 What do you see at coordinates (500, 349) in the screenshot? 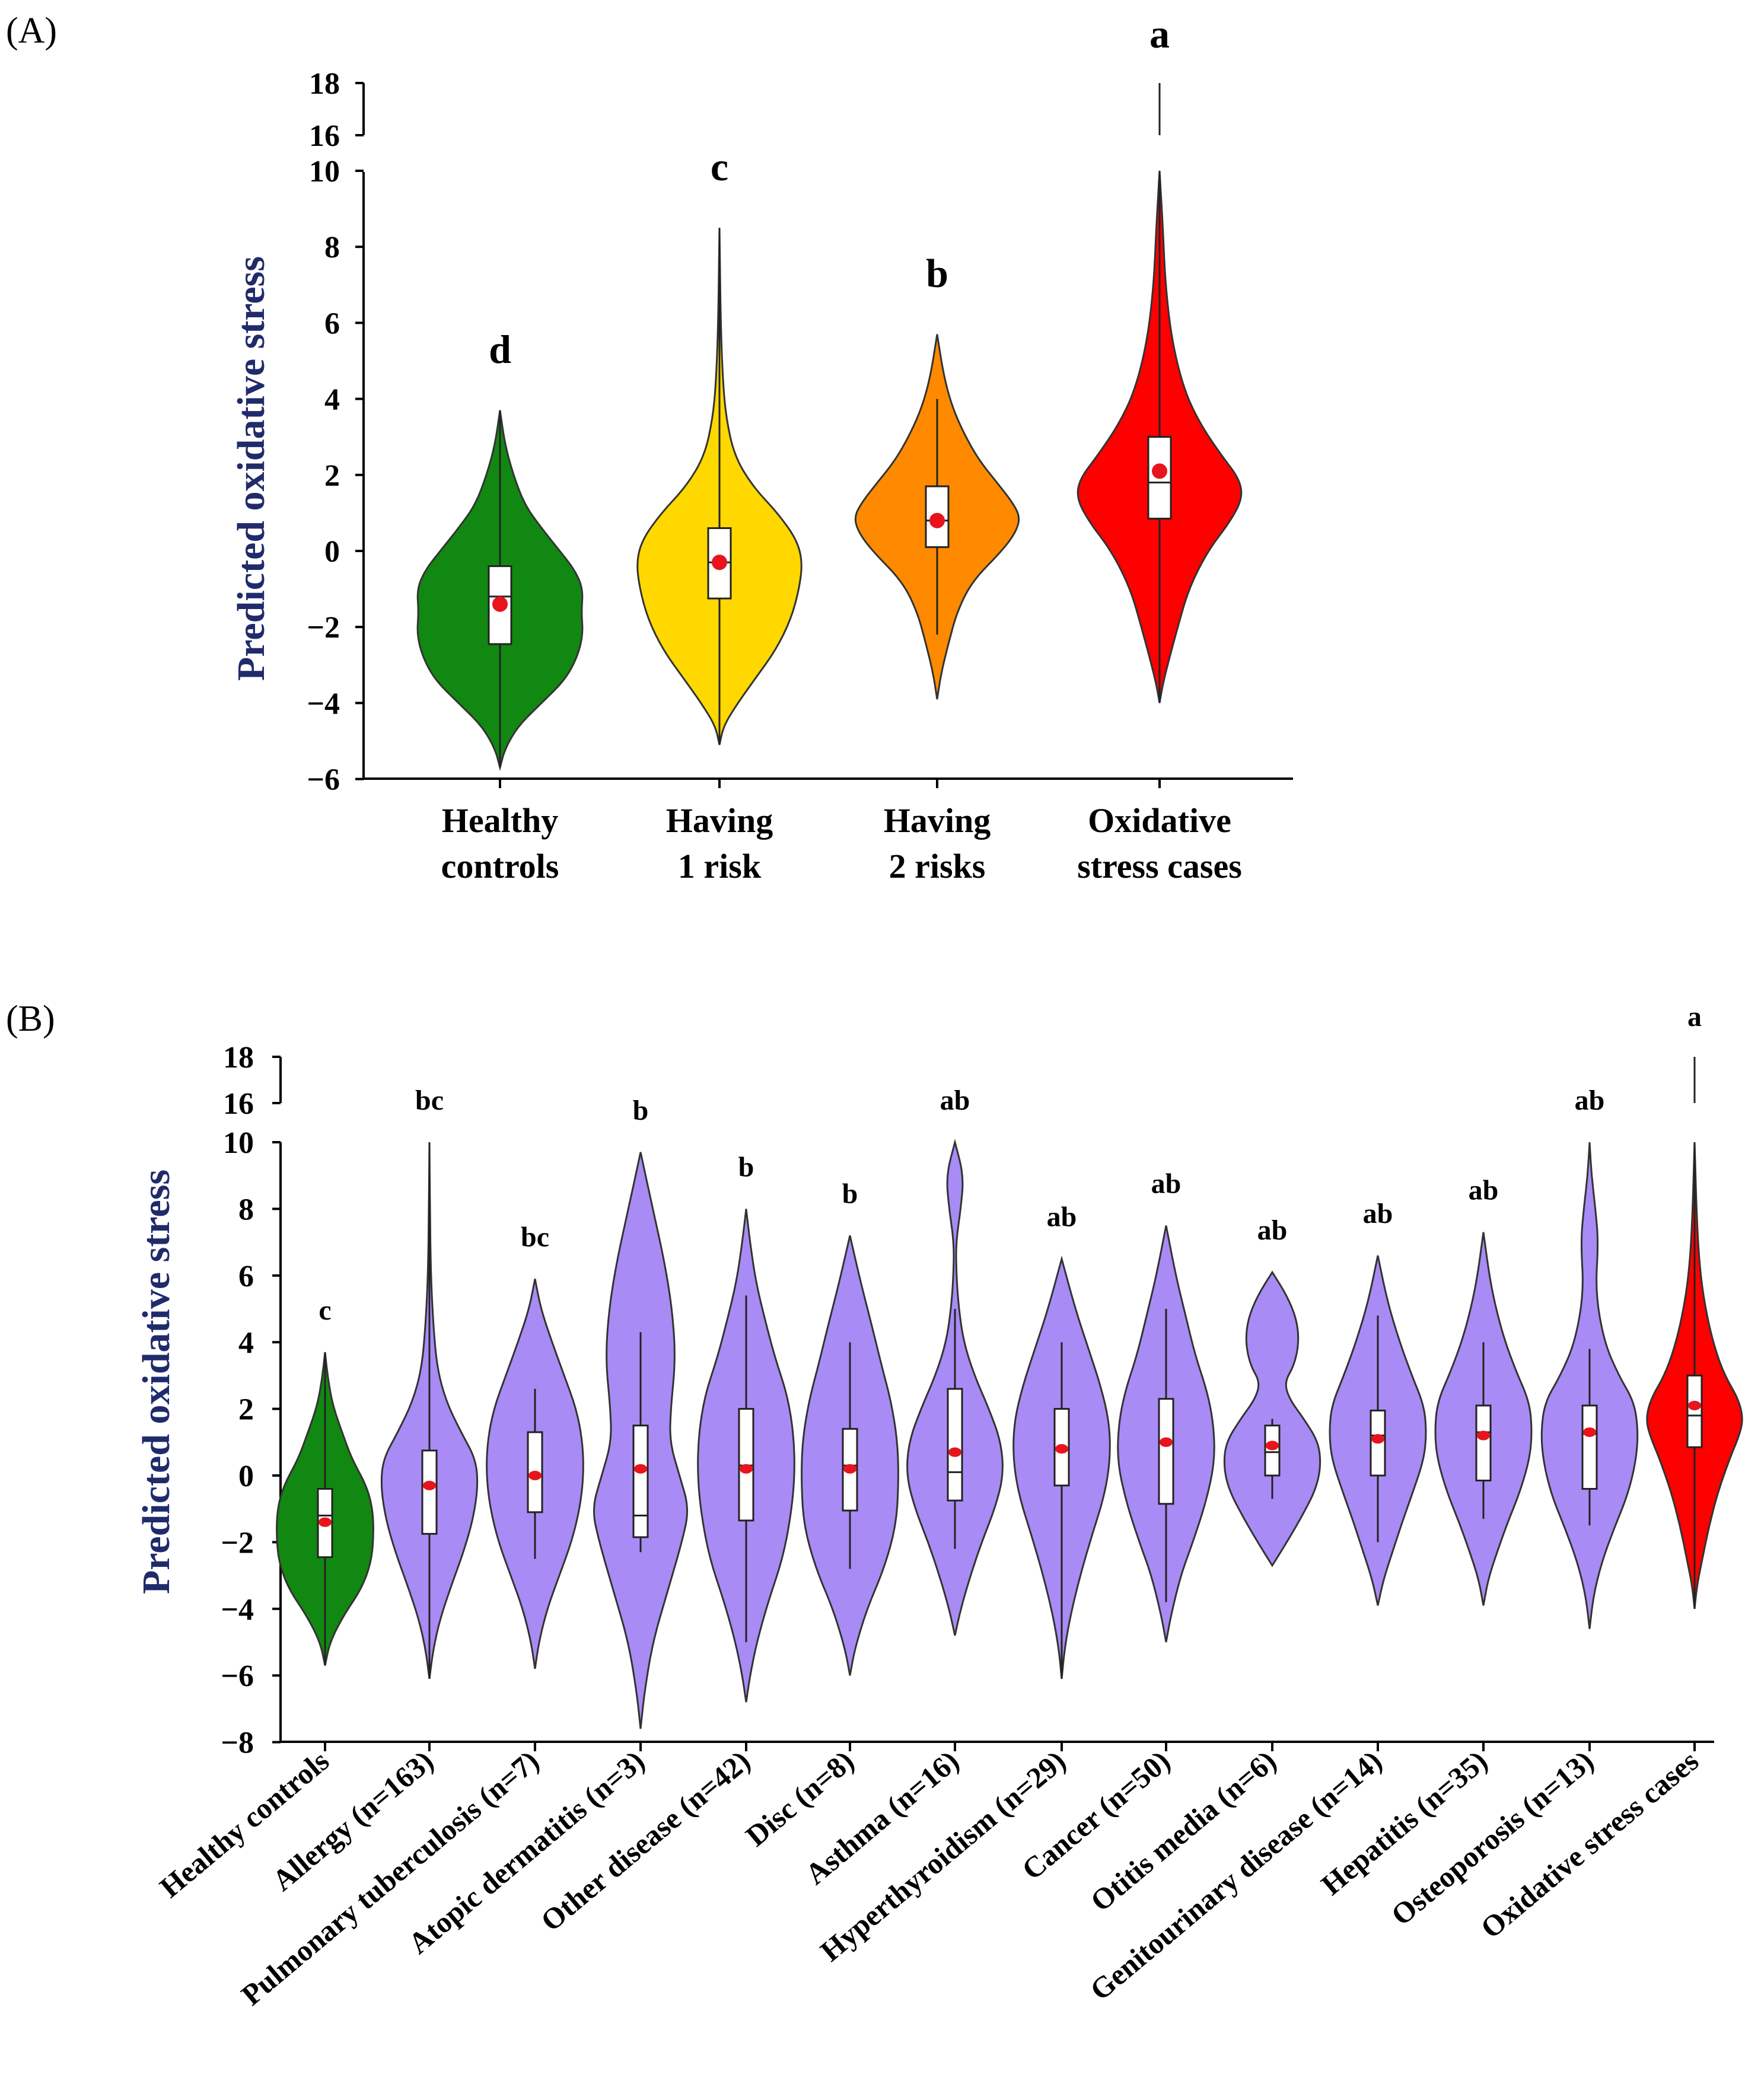
I see `significance-letter: d` at bounding box center [500, 349].